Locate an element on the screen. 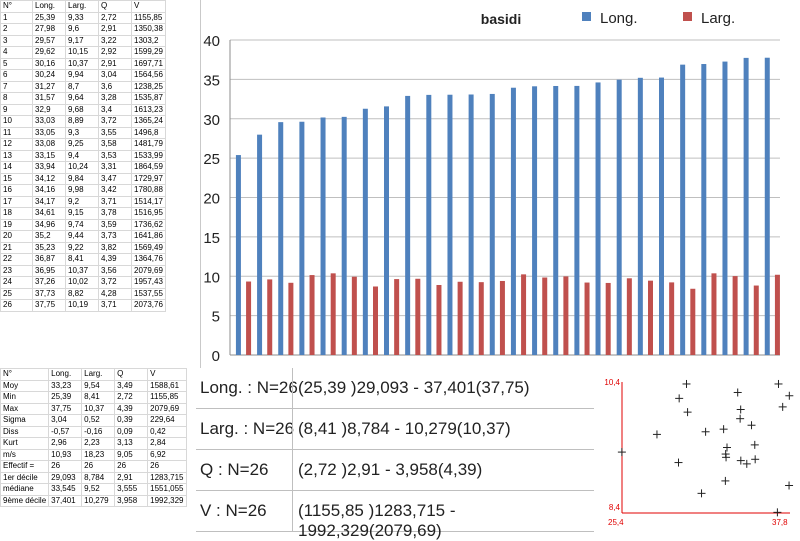 Image resolution: width=800 pixels, height=541 pixels. scatter-plot: 10,4 8,4 25,4 37,8 is located at coordinates (699, 452).